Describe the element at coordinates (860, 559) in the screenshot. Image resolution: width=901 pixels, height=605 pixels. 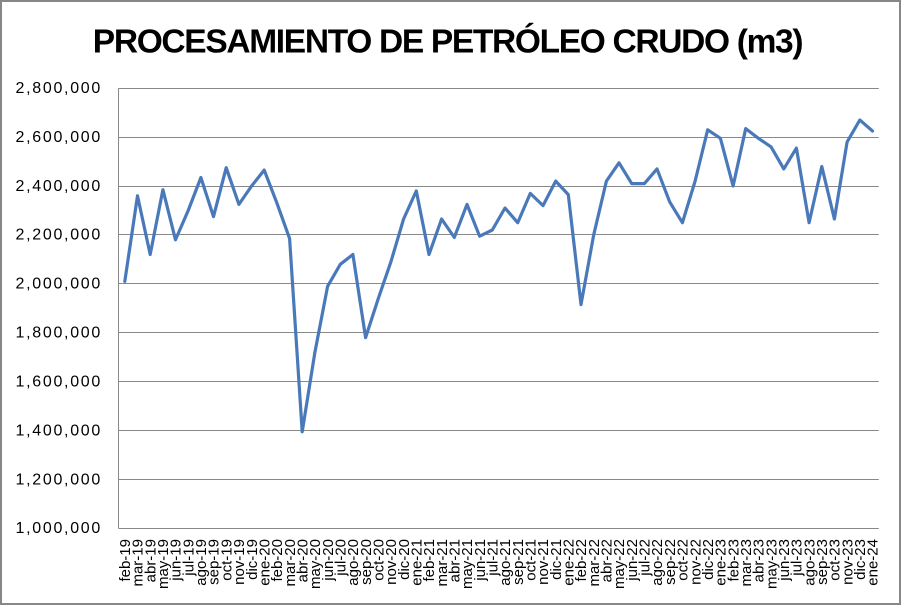
I see `svg-text: dic-23` at that location.